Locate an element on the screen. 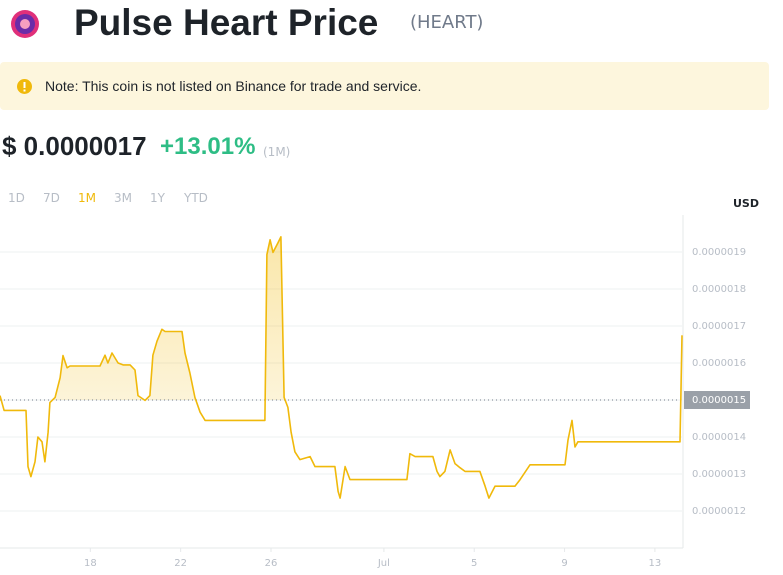 This screenshot has height=575, width=783. y-tick-label: 0.0000014 is located at coordinates (719, 437).